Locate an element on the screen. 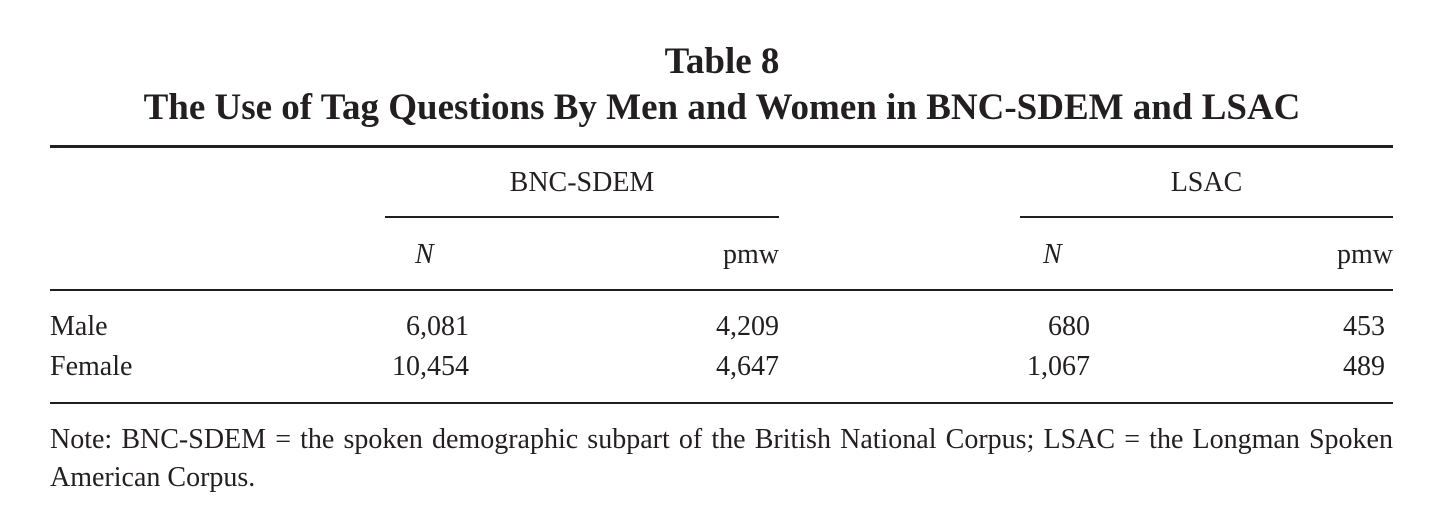 Image resolution: width=1444 pixels, height=524 pixels. cell: 6,081 is located at coordinates (437, 326).